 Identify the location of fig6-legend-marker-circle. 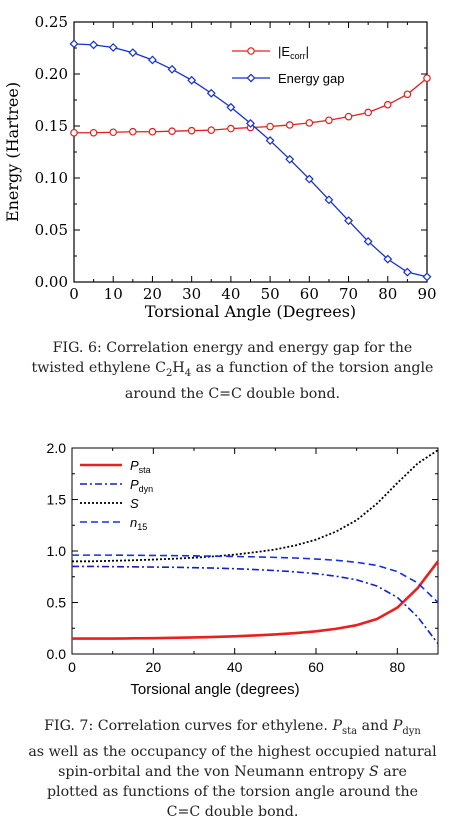
(251, 51).